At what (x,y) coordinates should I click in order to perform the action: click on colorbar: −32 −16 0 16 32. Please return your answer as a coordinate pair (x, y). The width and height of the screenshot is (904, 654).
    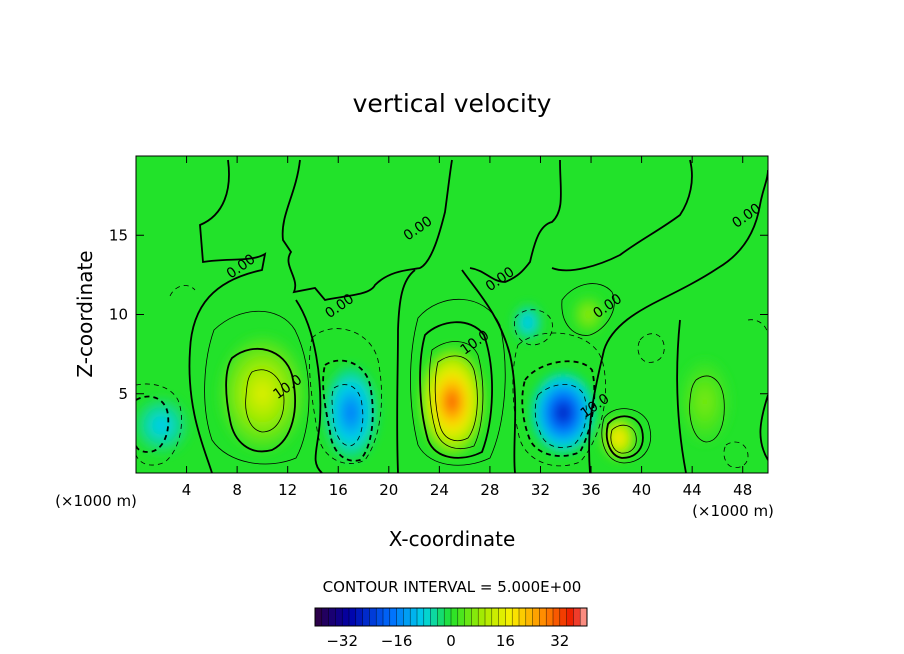
    Looking at the image, I should click on (451, 628).